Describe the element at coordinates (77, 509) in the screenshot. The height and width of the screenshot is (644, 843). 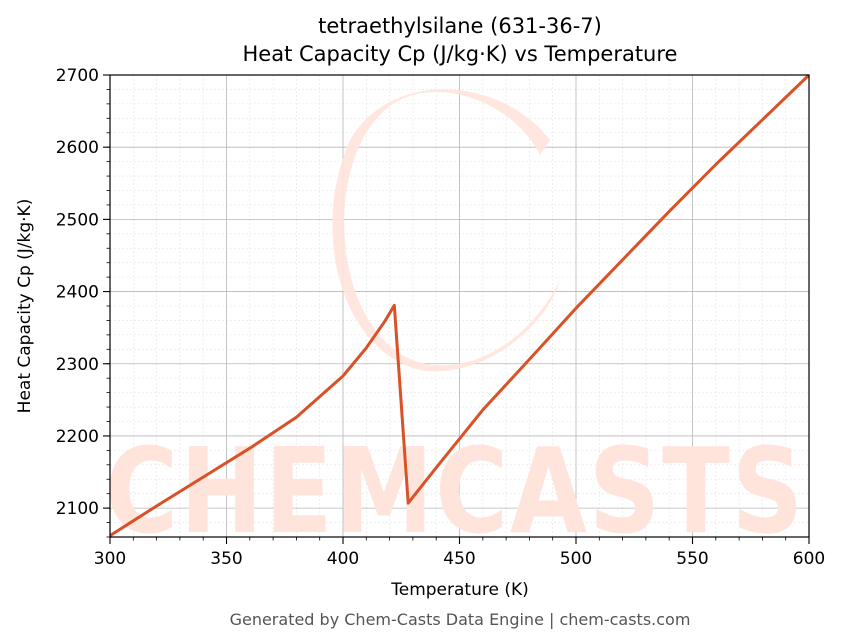
I see `y-tick-label: 2100` at that location.